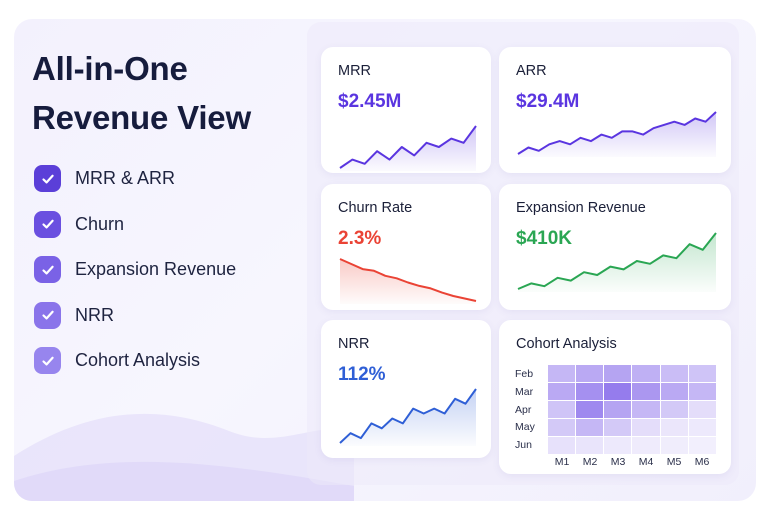 Image resolution: width=770 pixels, height=513 pixels. What do you see at coordinates (646, 462) in the screenshot?
I see `cohort-column-label: M4` at bounding box center [646, 462].